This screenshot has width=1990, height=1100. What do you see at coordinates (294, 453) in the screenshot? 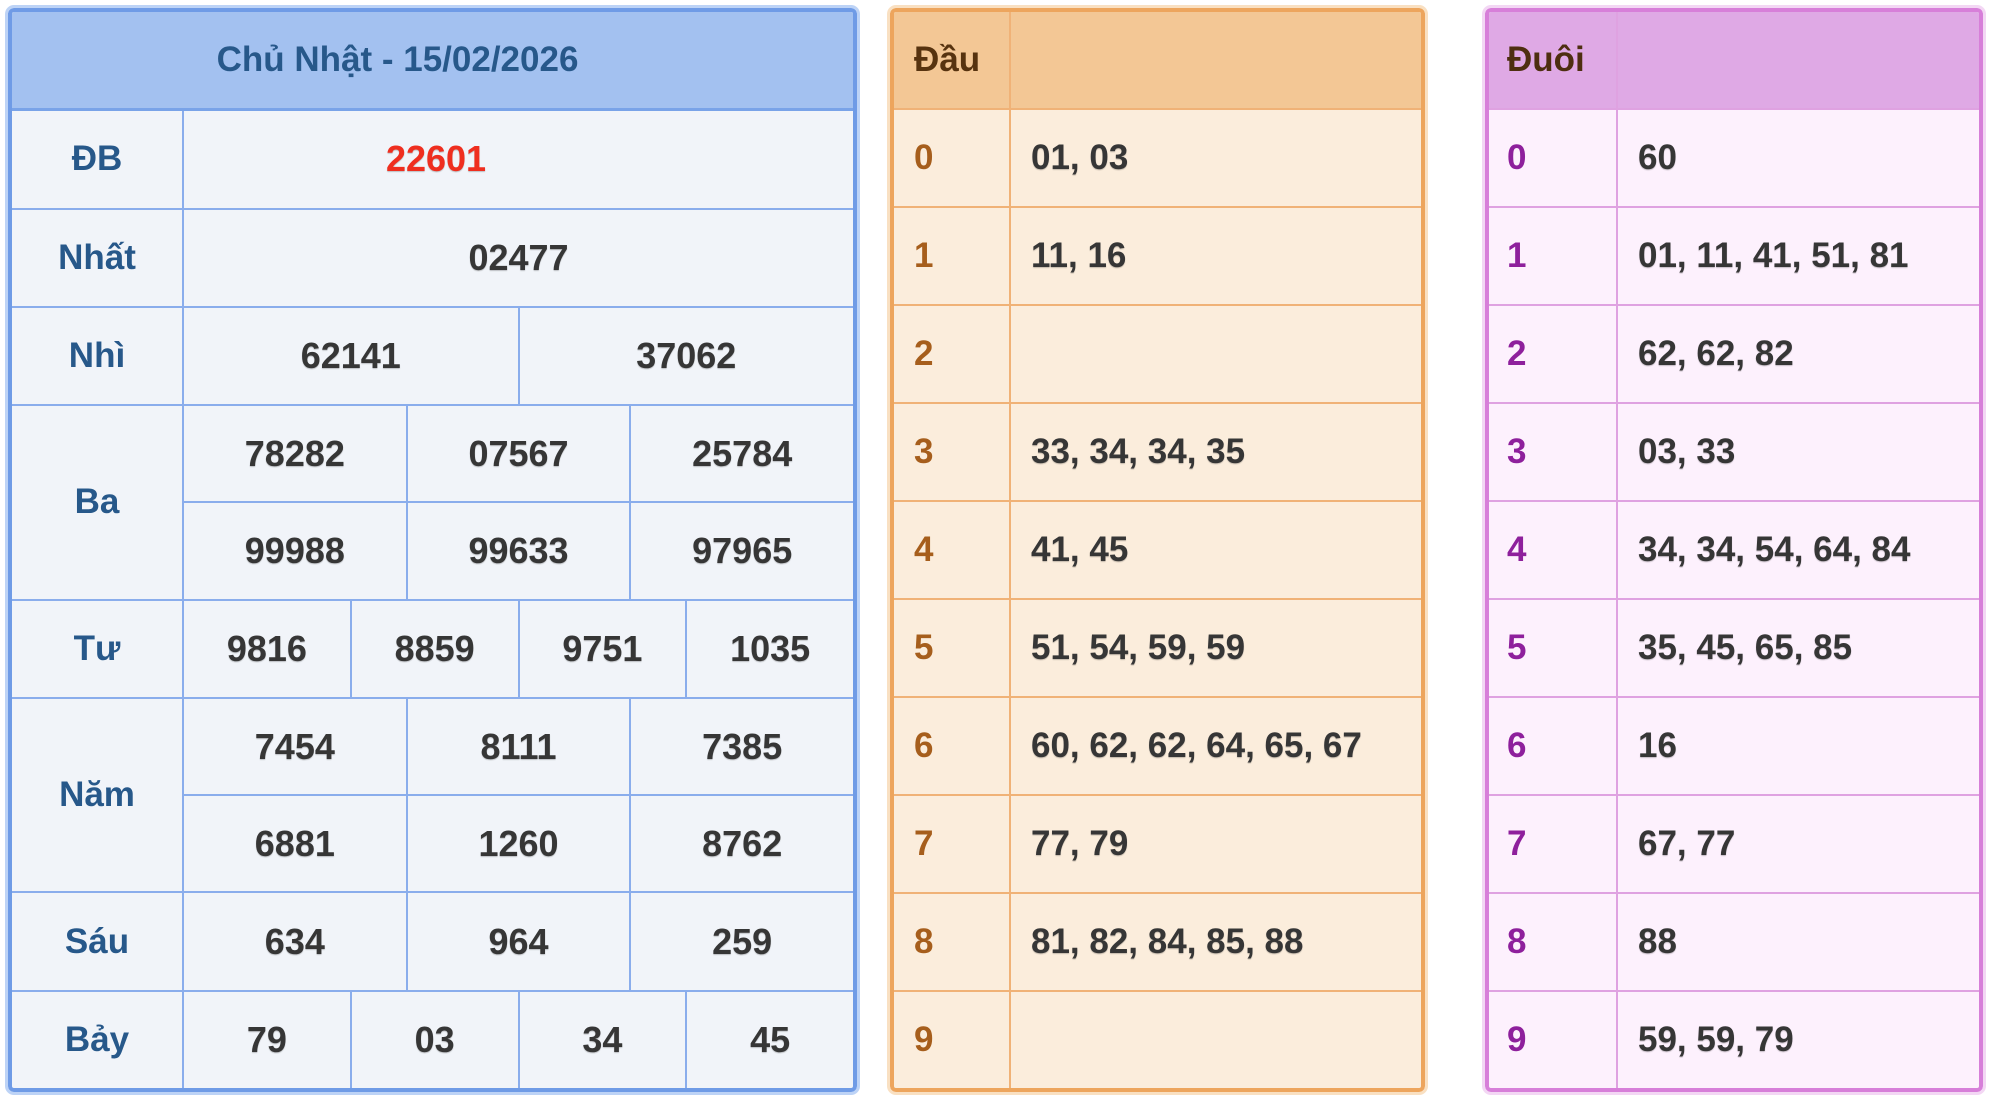
I see `prize-value: 78282` at bounding box center [294, 453].